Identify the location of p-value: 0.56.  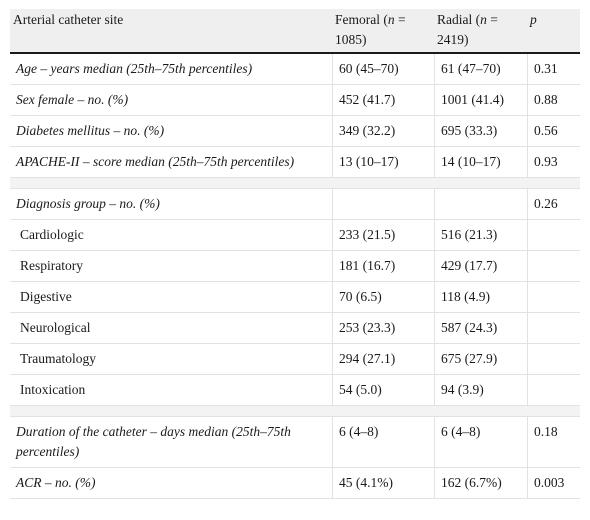
(553, 131).